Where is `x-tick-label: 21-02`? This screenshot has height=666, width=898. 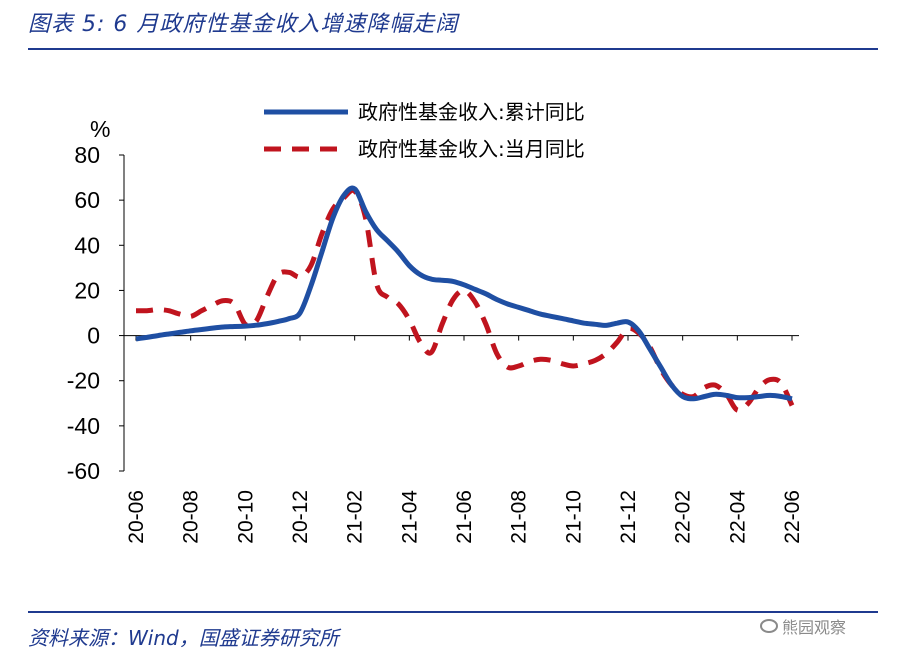 x-tick-label: 21-02 is located at coordinates (355, 517).